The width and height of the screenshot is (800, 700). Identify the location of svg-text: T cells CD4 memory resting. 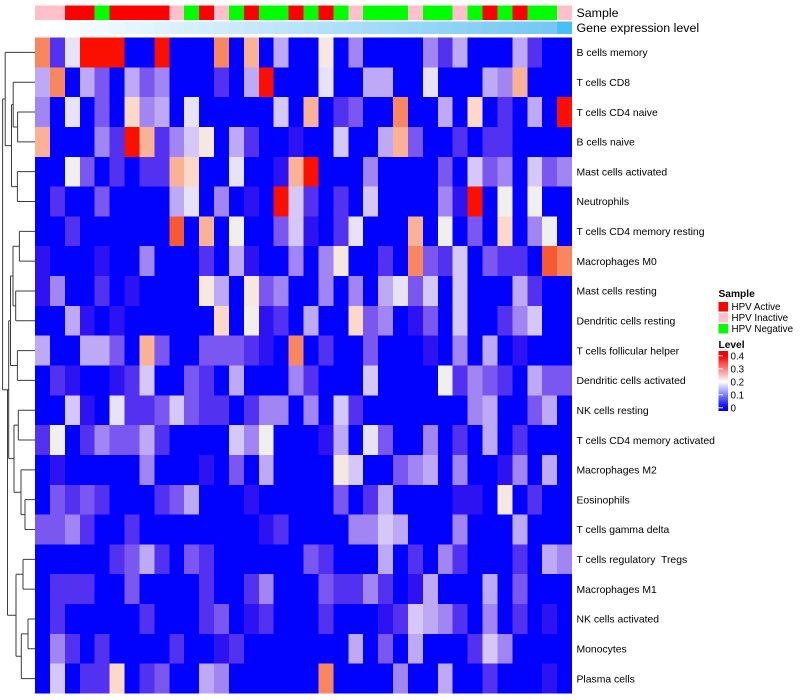
(641, 232).